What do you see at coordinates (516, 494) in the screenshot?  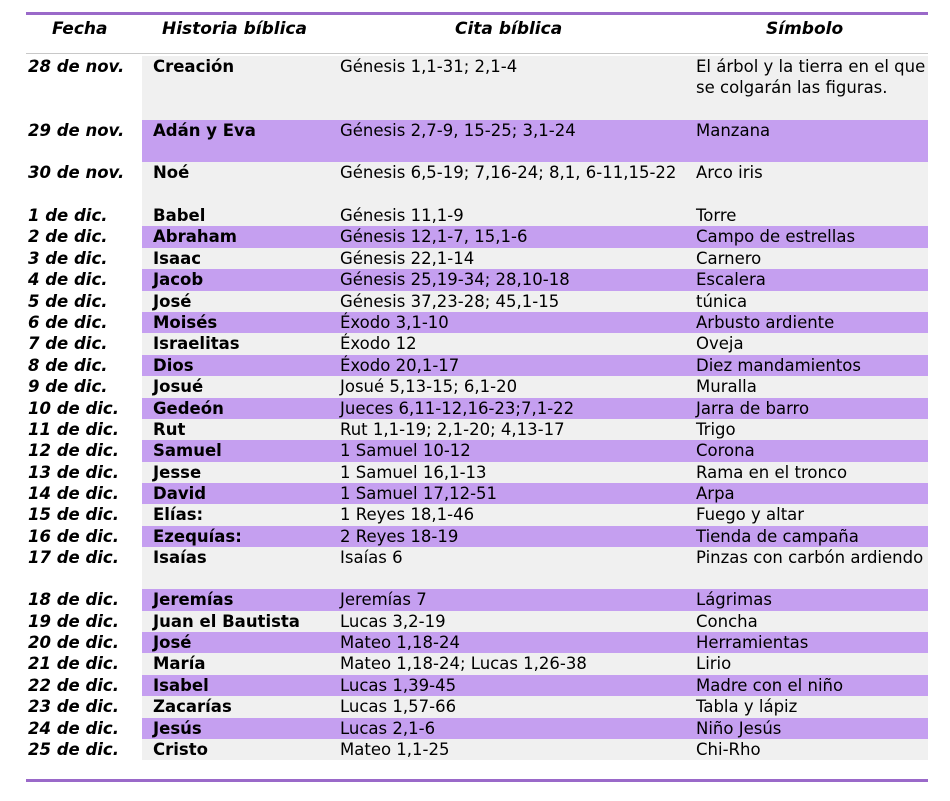 I see `row-citation: 1 Samuel 17,12-51` at bounding box center [516, 494].